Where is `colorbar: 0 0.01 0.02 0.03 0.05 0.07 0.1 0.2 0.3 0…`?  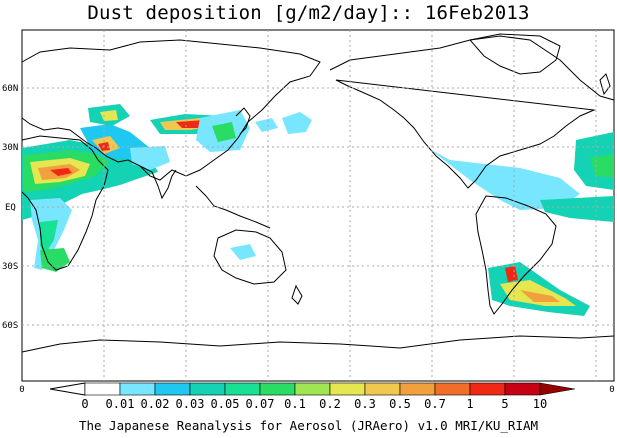
colorbar: 0 0.01 0.02 0.03 0.05 0.07 0.1 0.2 0.3 0… is located at coordinates (317, 396).